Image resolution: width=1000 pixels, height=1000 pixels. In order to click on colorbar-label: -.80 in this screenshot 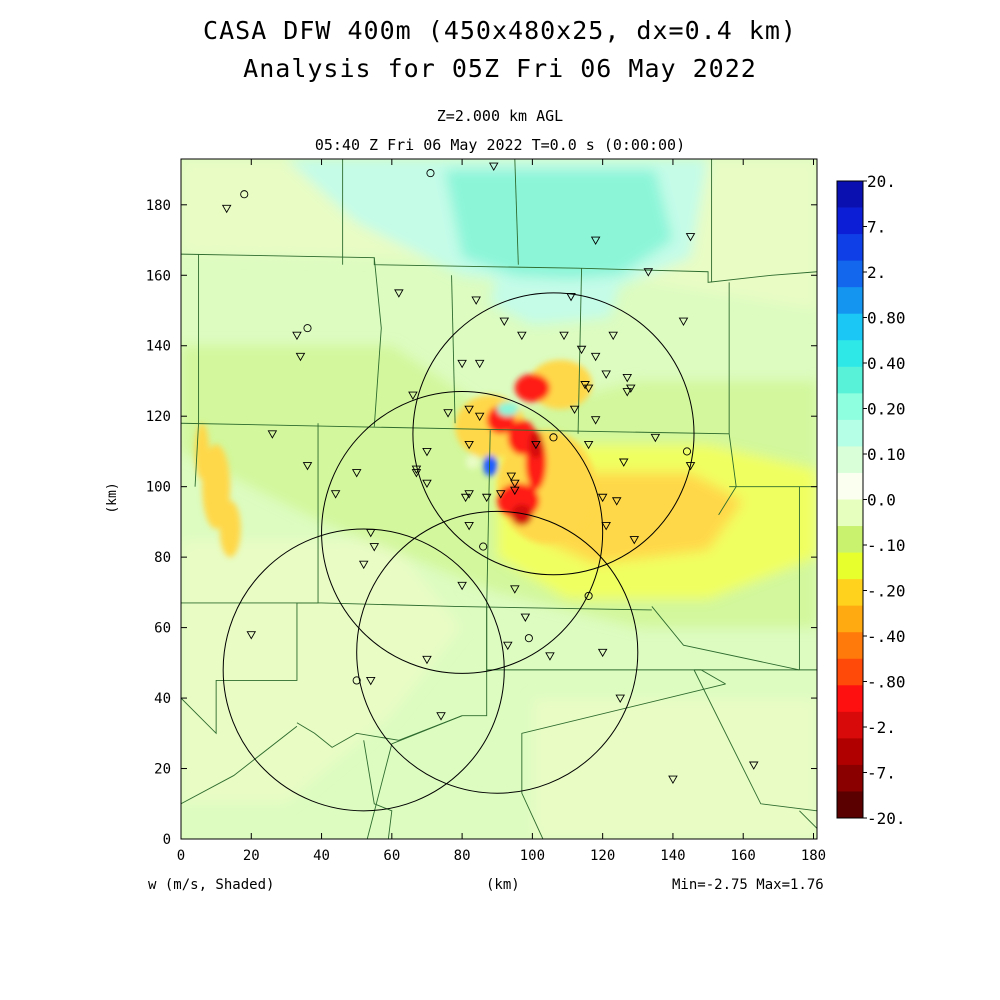, I will do `click(886, 682)`.